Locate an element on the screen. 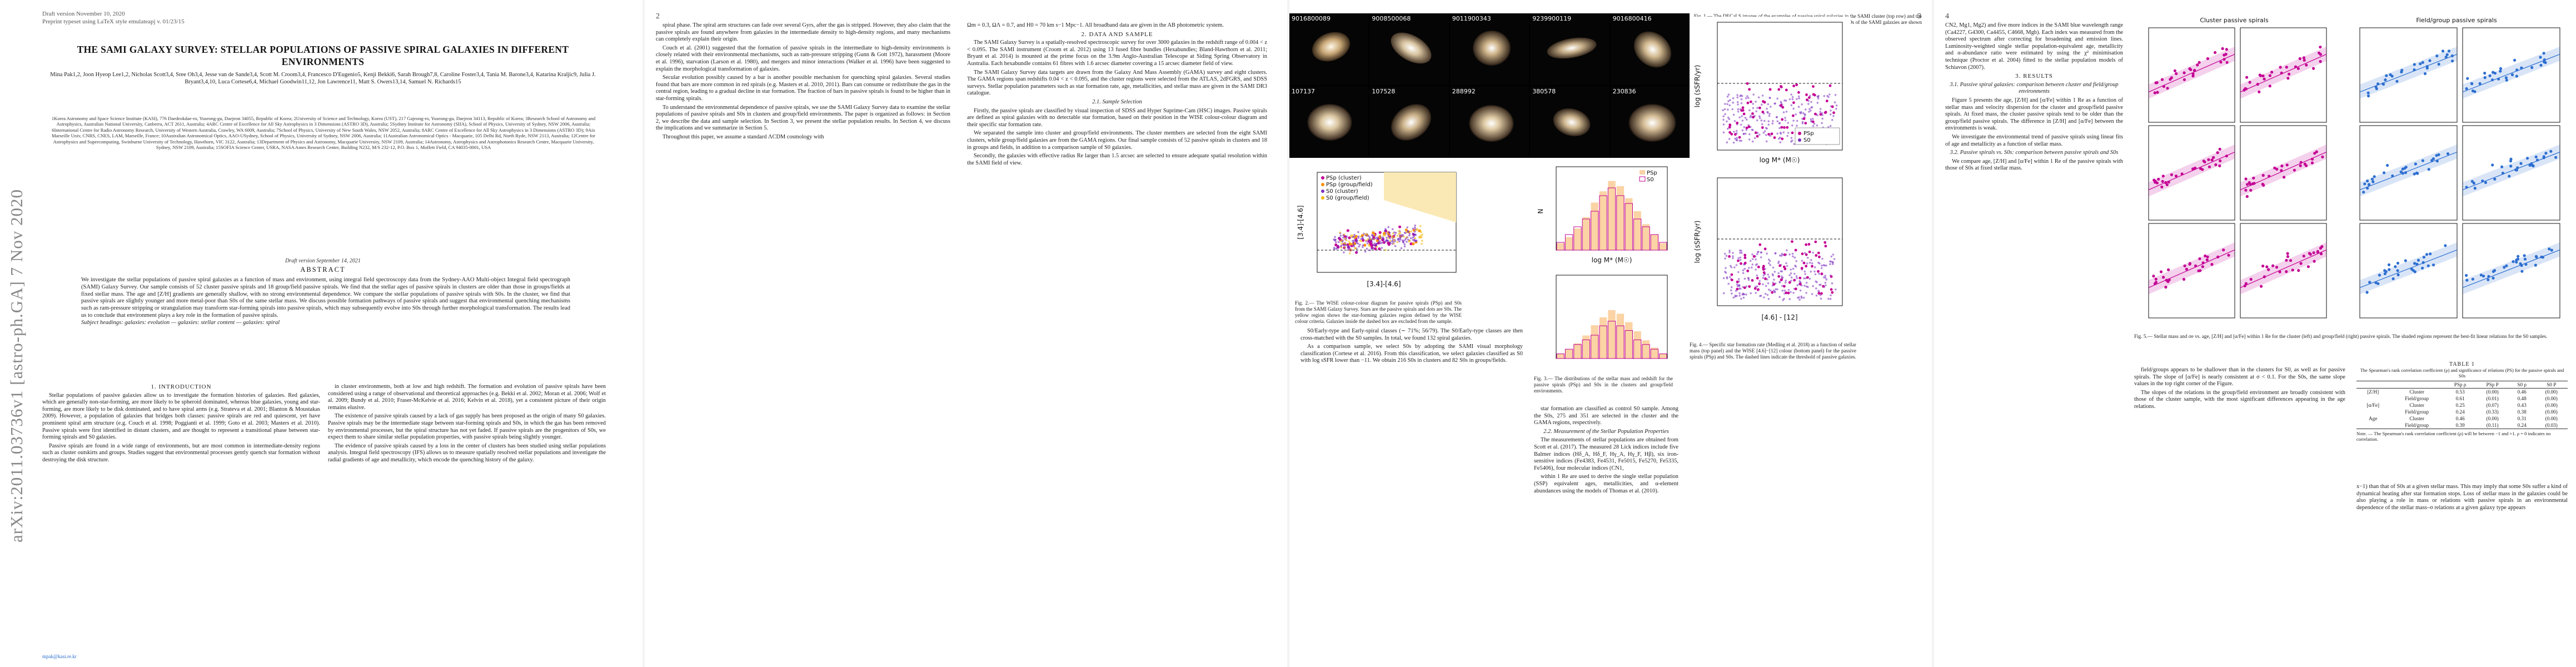 The width and height of the screenshot is (2576, 667). table-cell: (0.07) is located at coordinates (2492, 405).